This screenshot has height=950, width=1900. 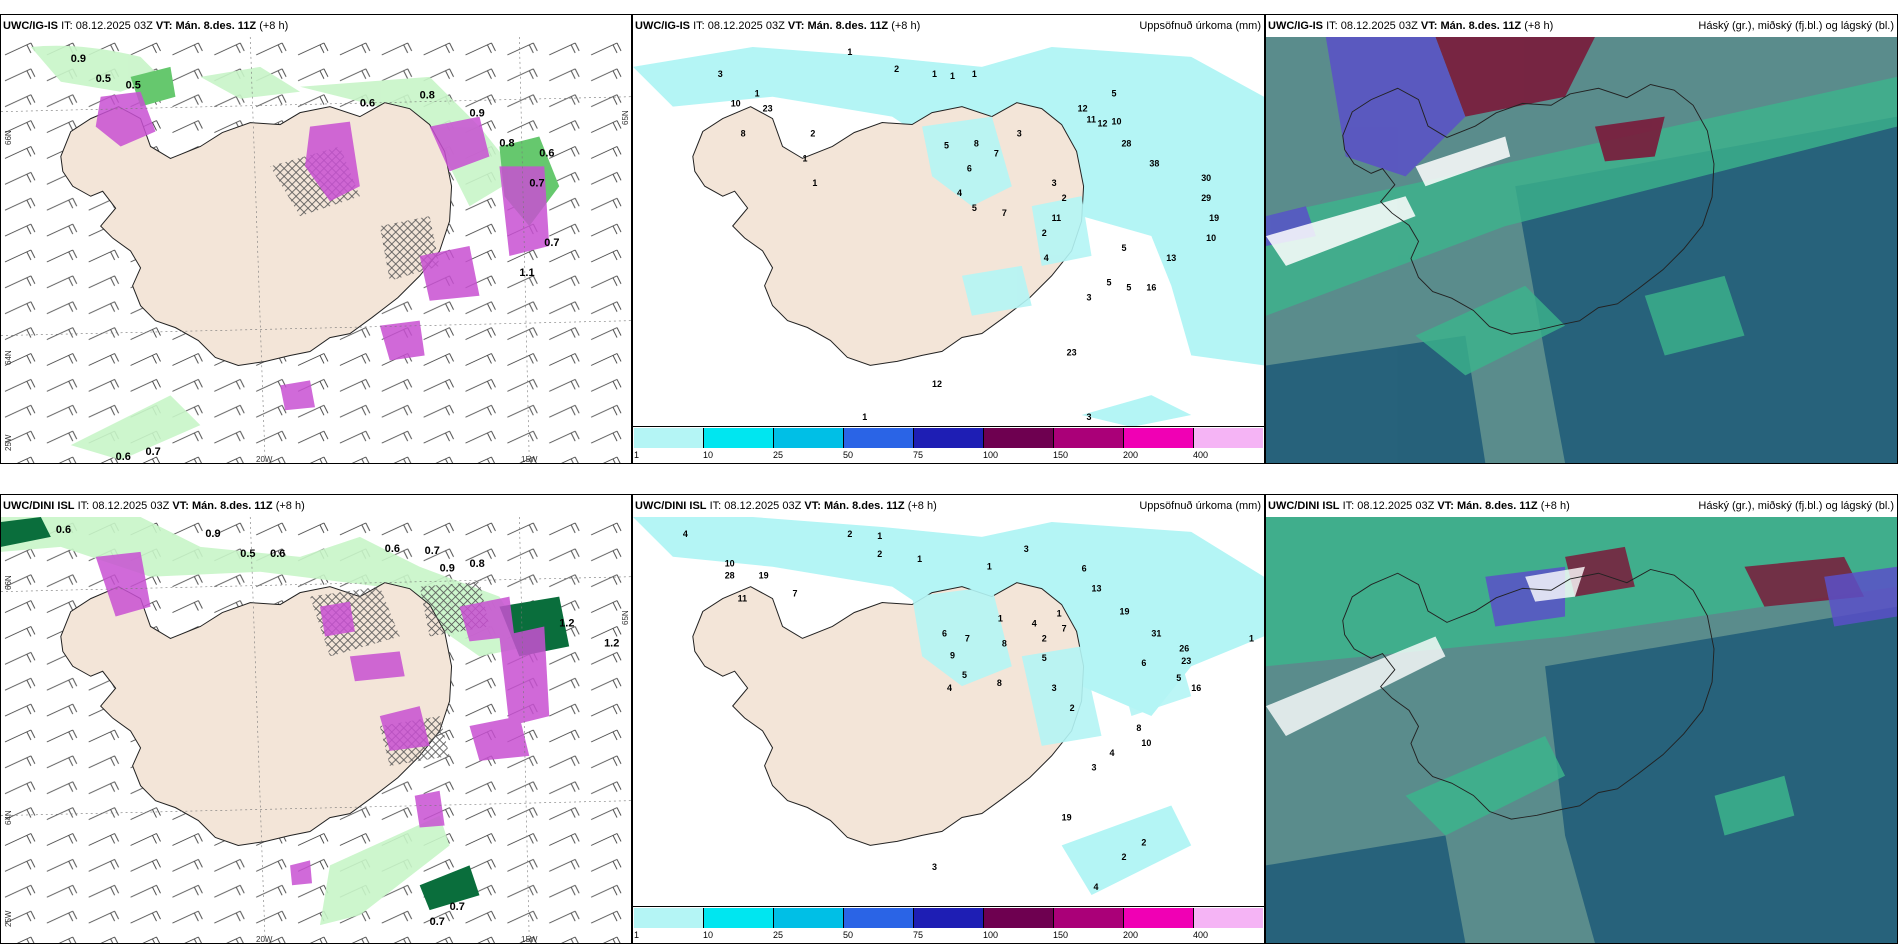 I want to click on panel-title: Uppsöfnuð úrkoma (mm), so click(x=1200, y=26).